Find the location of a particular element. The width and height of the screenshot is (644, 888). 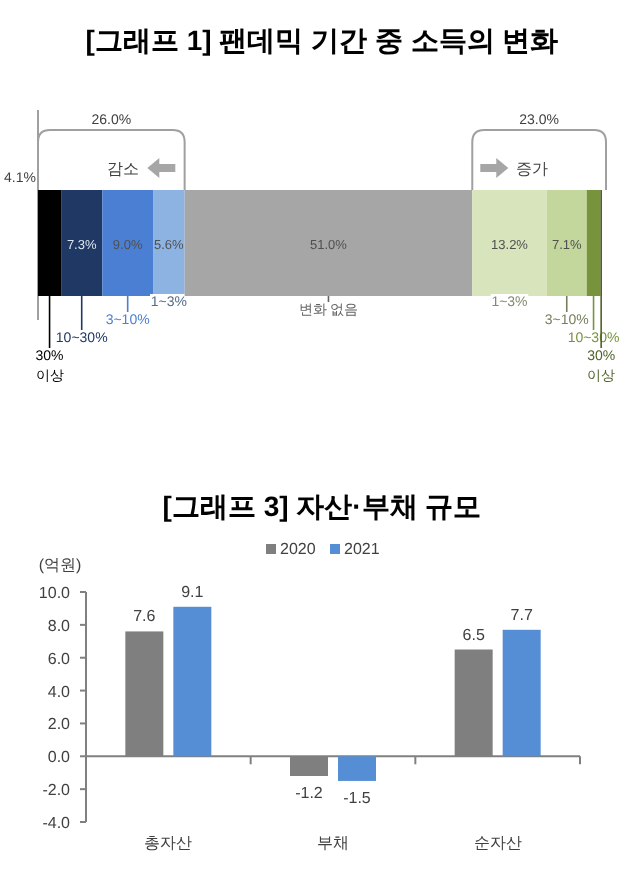

data-label: -1.2 is located at coordinates (309, 793).